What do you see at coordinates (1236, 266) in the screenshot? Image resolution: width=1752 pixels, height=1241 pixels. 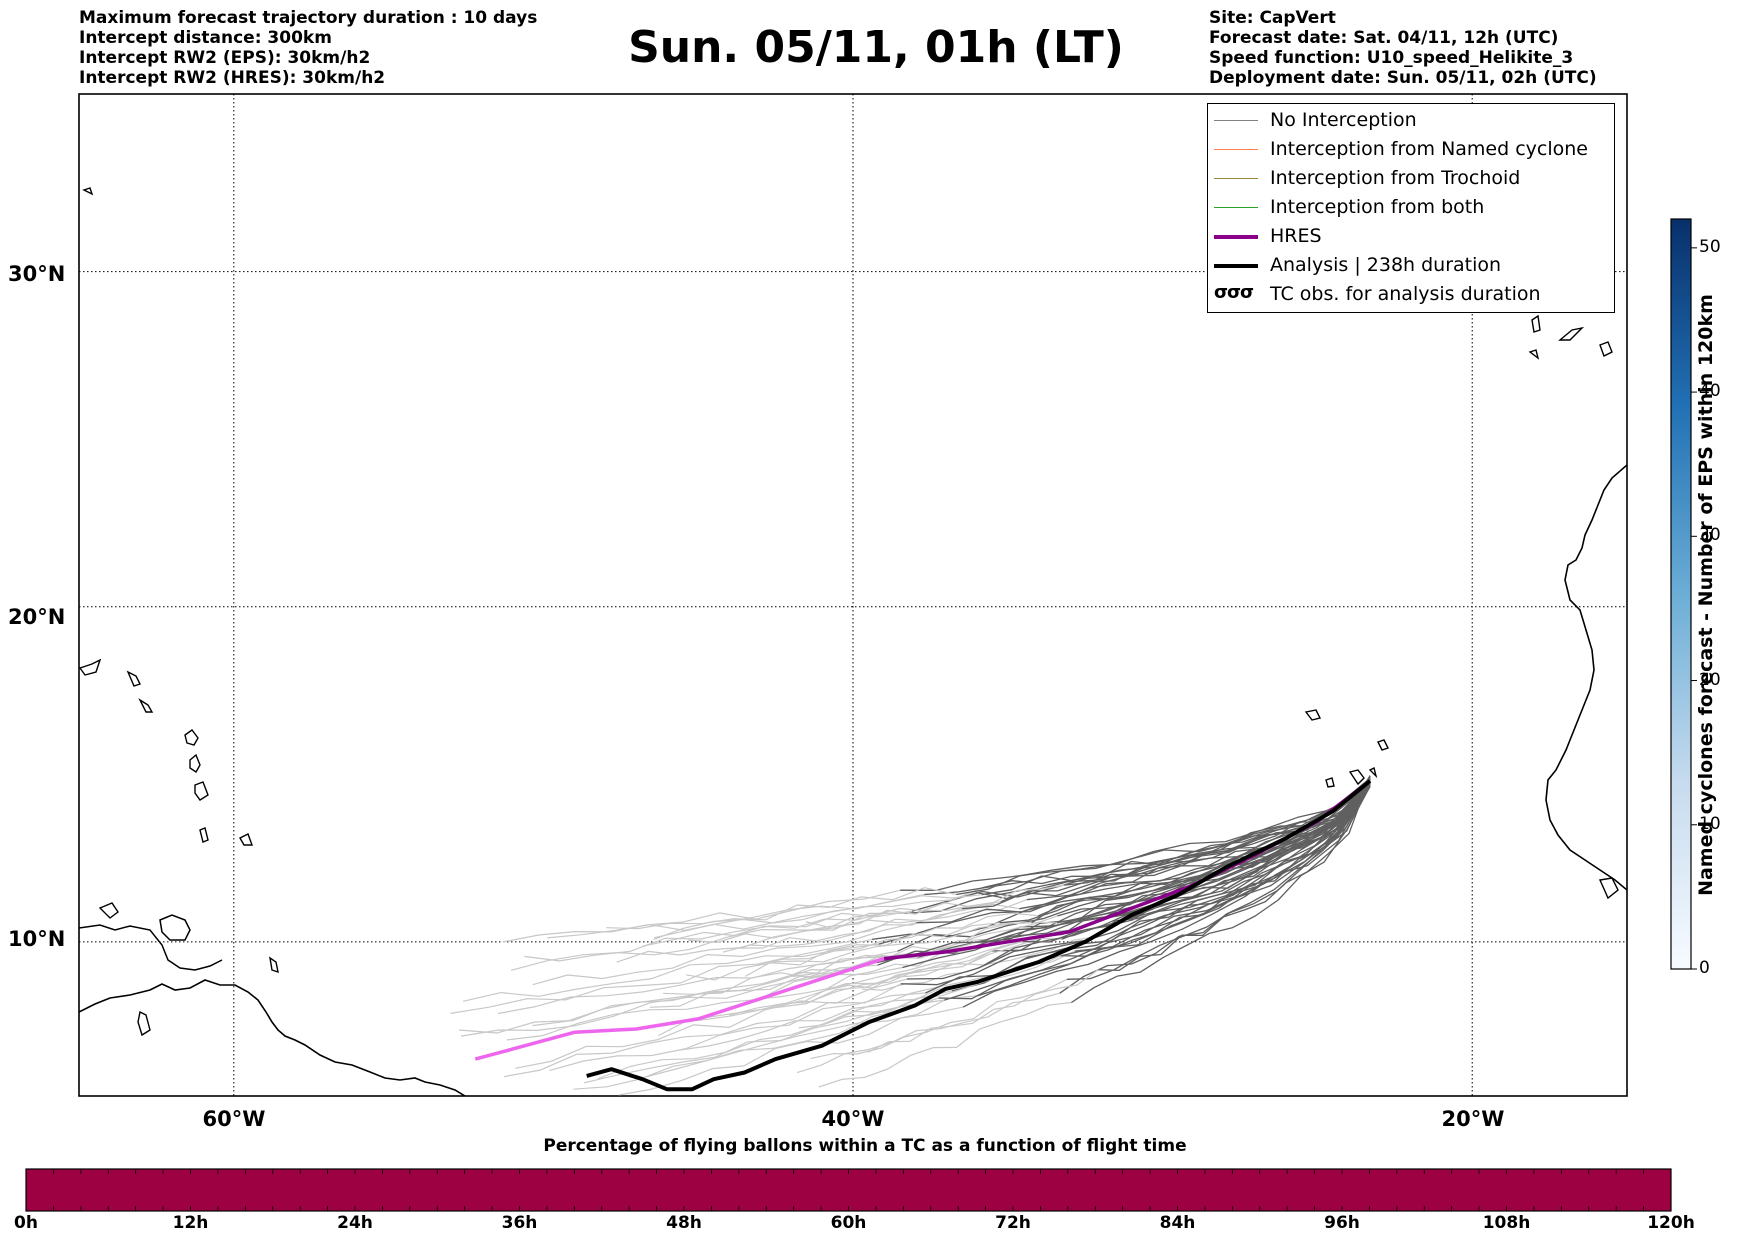 I see `legend-swatch-black` at bounding box center [1236, 266].